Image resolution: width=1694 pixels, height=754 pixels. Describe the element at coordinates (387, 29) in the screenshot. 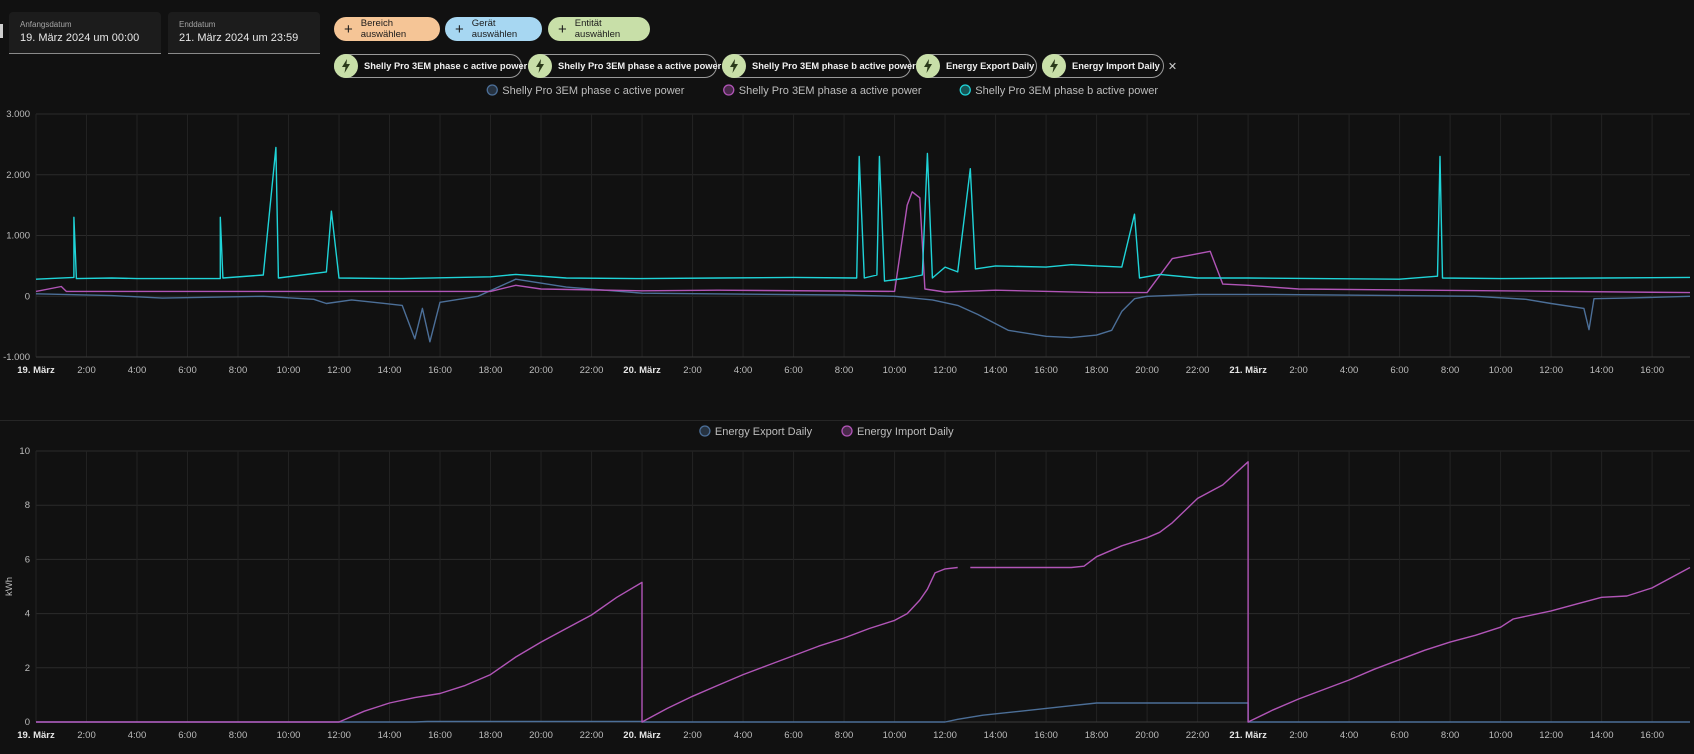

I see `select-area-button: + Bereich auswählen` at that location.